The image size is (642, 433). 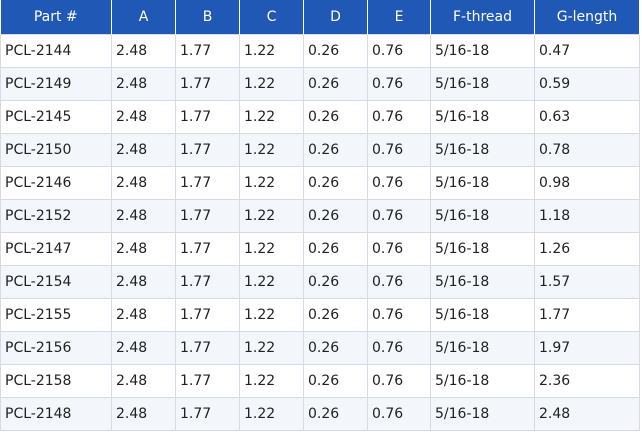 I want to click on table-row: PCL-2148 2.48 1.77 1.22 0.26 0.76 5/16-18 2.48, so click(x=320, y=413).